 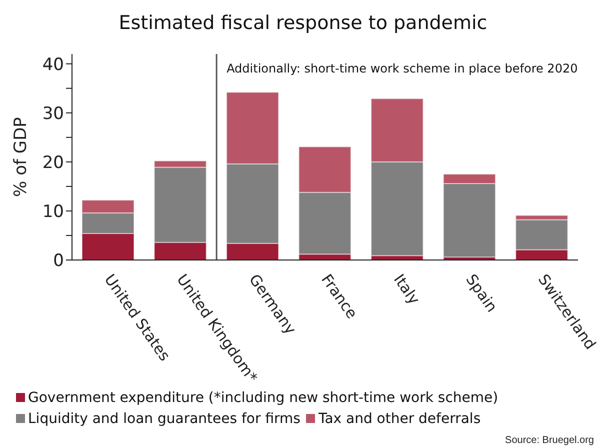 I want to click on source-note: Source: Bruegel.org, so click(x=549, y=440).